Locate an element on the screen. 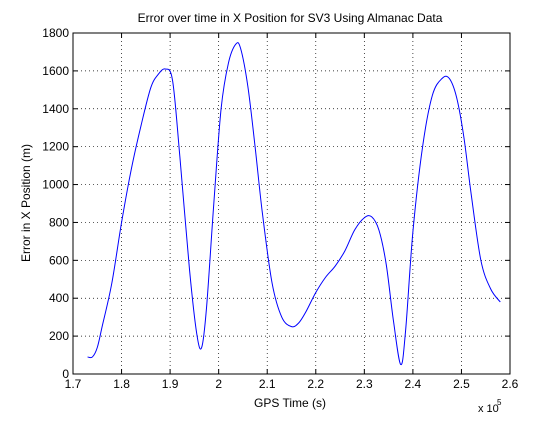 This screenshot has width=560, height=425. x-tick-label: 2.2 is located at coordinates (315, 384).